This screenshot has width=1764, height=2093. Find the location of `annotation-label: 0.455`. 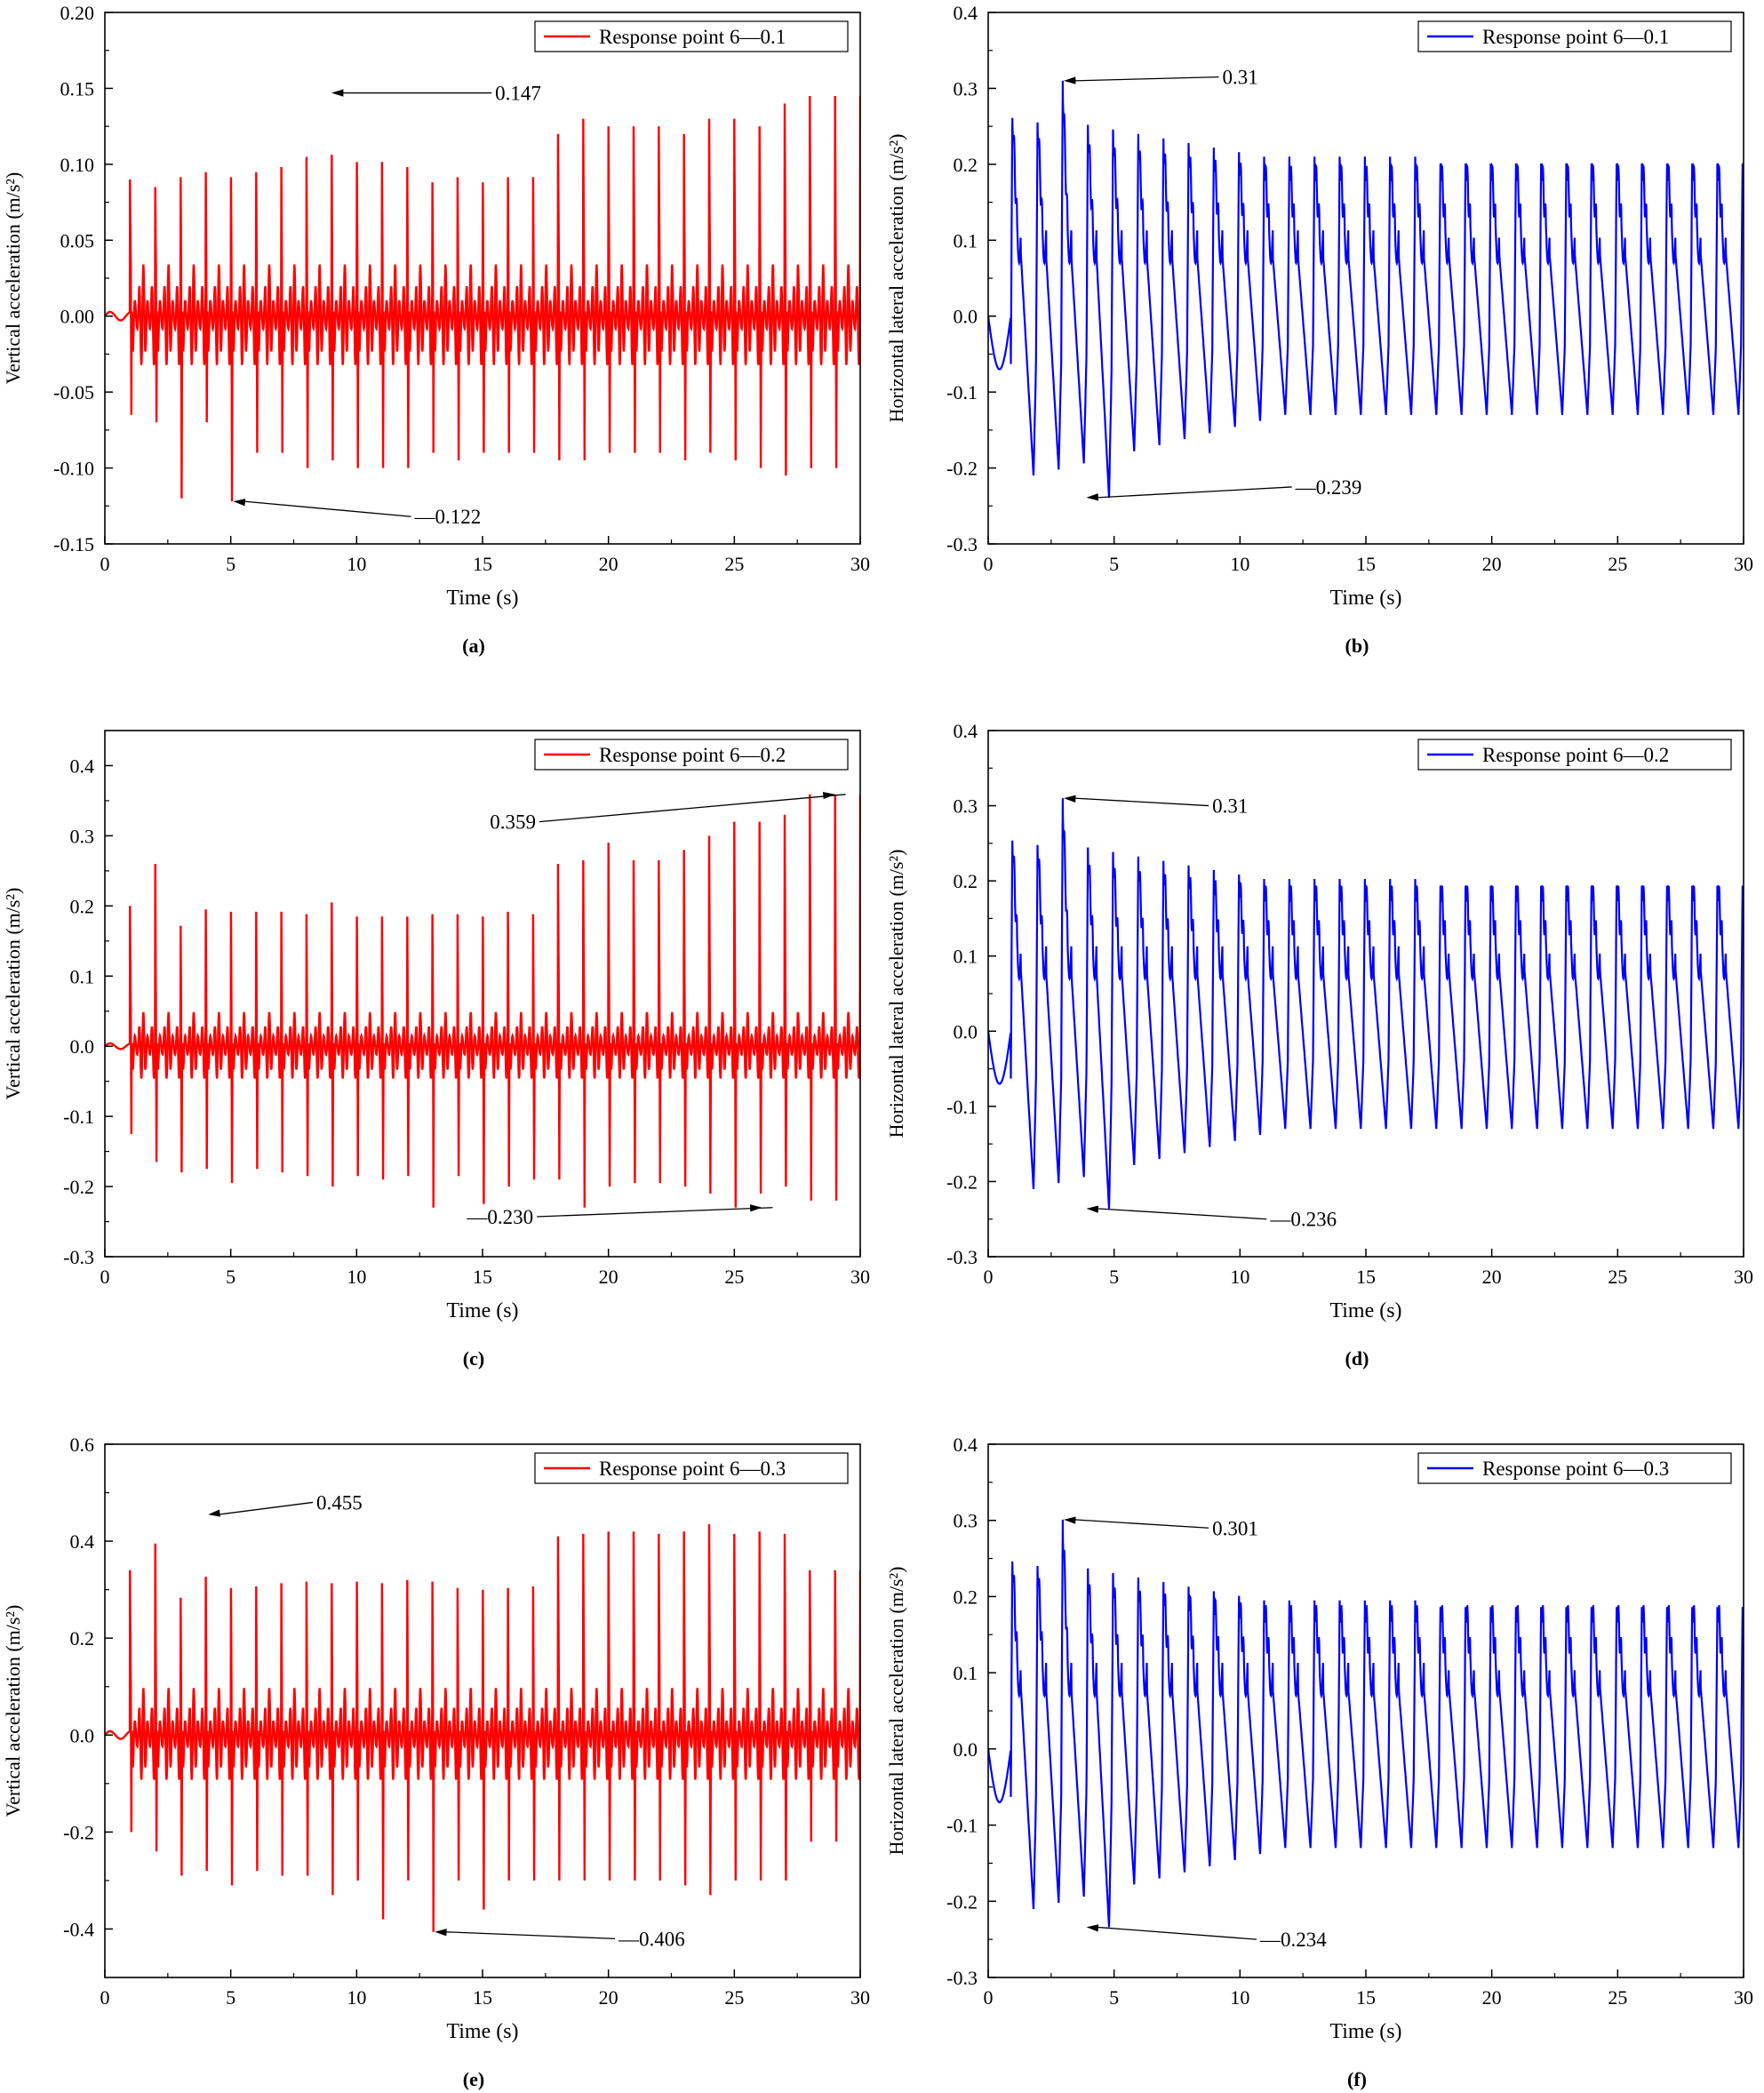

annotation-label: 0.455 is located at coordinates (339, 1502).